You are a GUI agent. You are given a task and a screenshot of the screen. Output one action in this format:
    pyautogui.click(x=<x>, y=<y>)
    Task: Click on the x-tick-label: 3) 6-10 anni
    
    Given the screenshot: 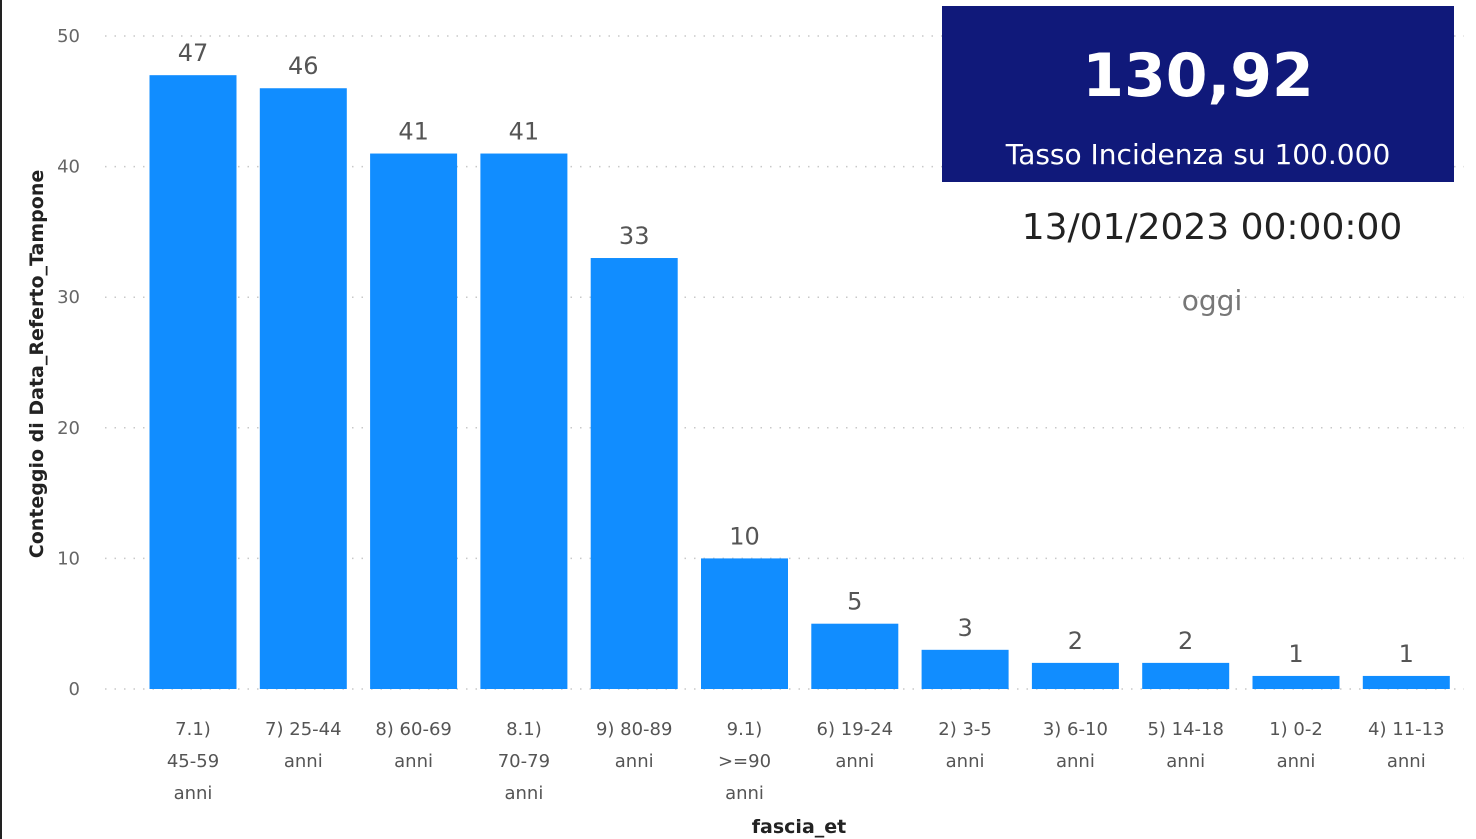 What is the action you would take?
    pyautogui.click(x=1075, y=745)
    